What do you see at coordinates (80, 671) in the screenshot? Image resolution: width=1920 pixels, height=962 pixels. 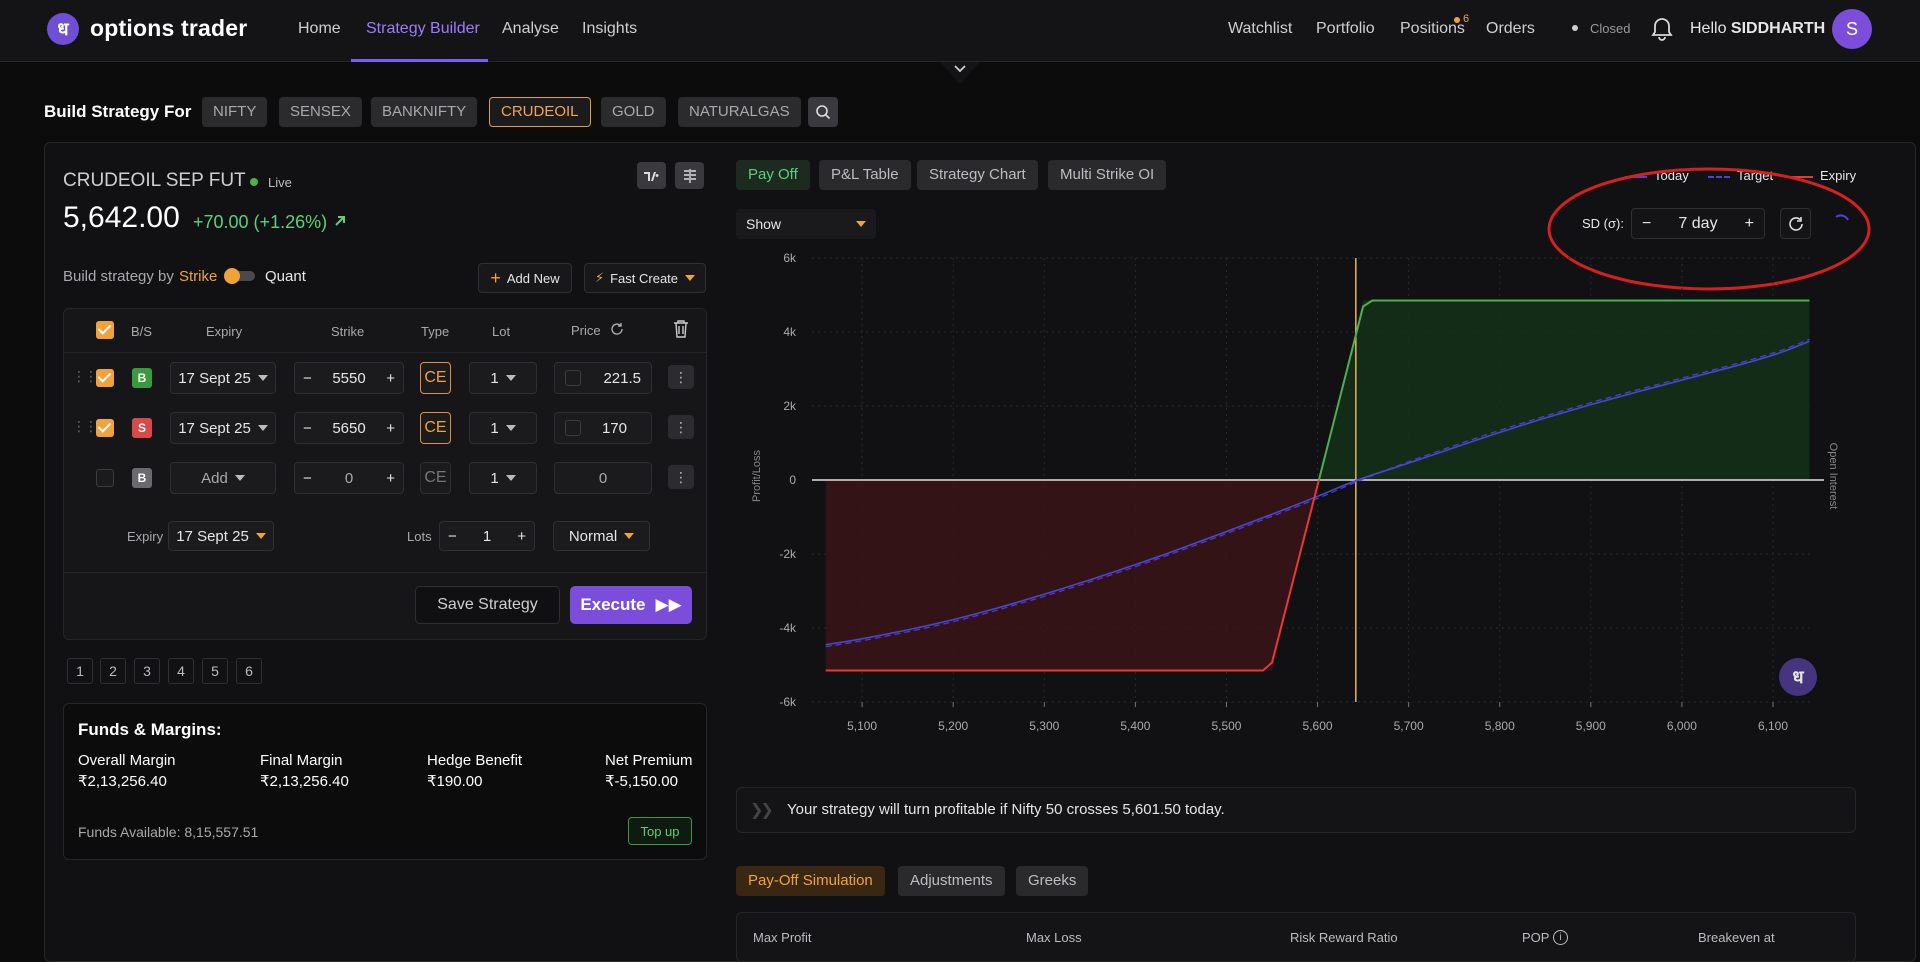 I see `strategy-page-1: 1` at bounding box center [80, 671].